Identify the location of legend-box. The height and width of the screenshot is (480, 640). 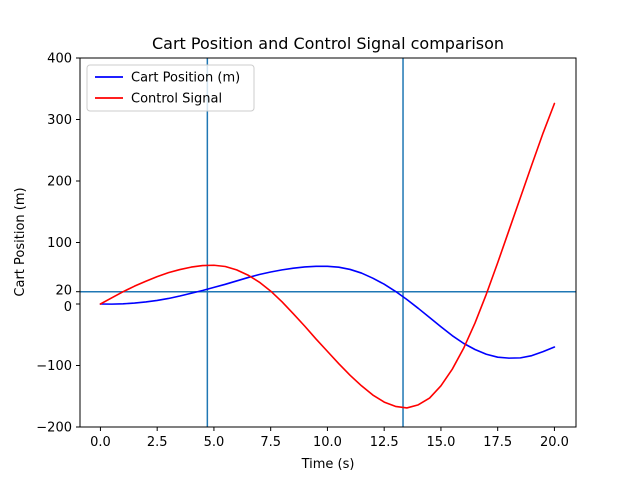
(170, 88).